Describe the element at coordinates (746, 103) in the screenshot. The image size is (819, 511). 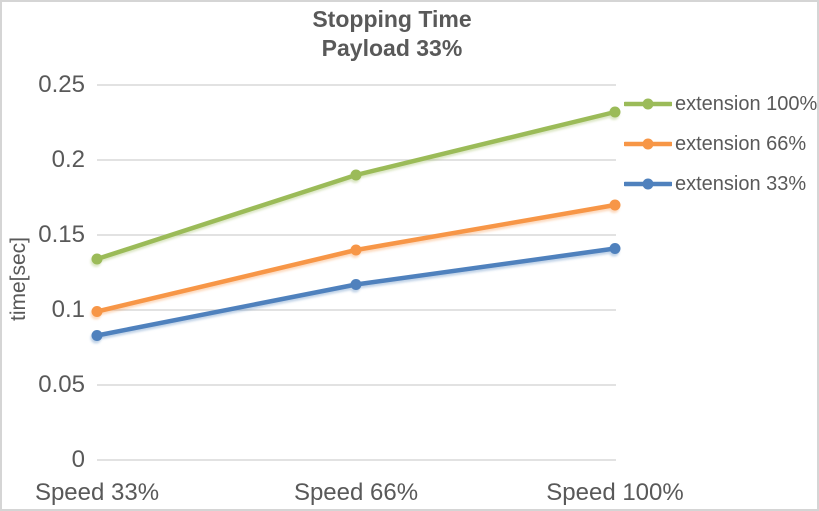
I see `legend-label: extension 100%` at that location.